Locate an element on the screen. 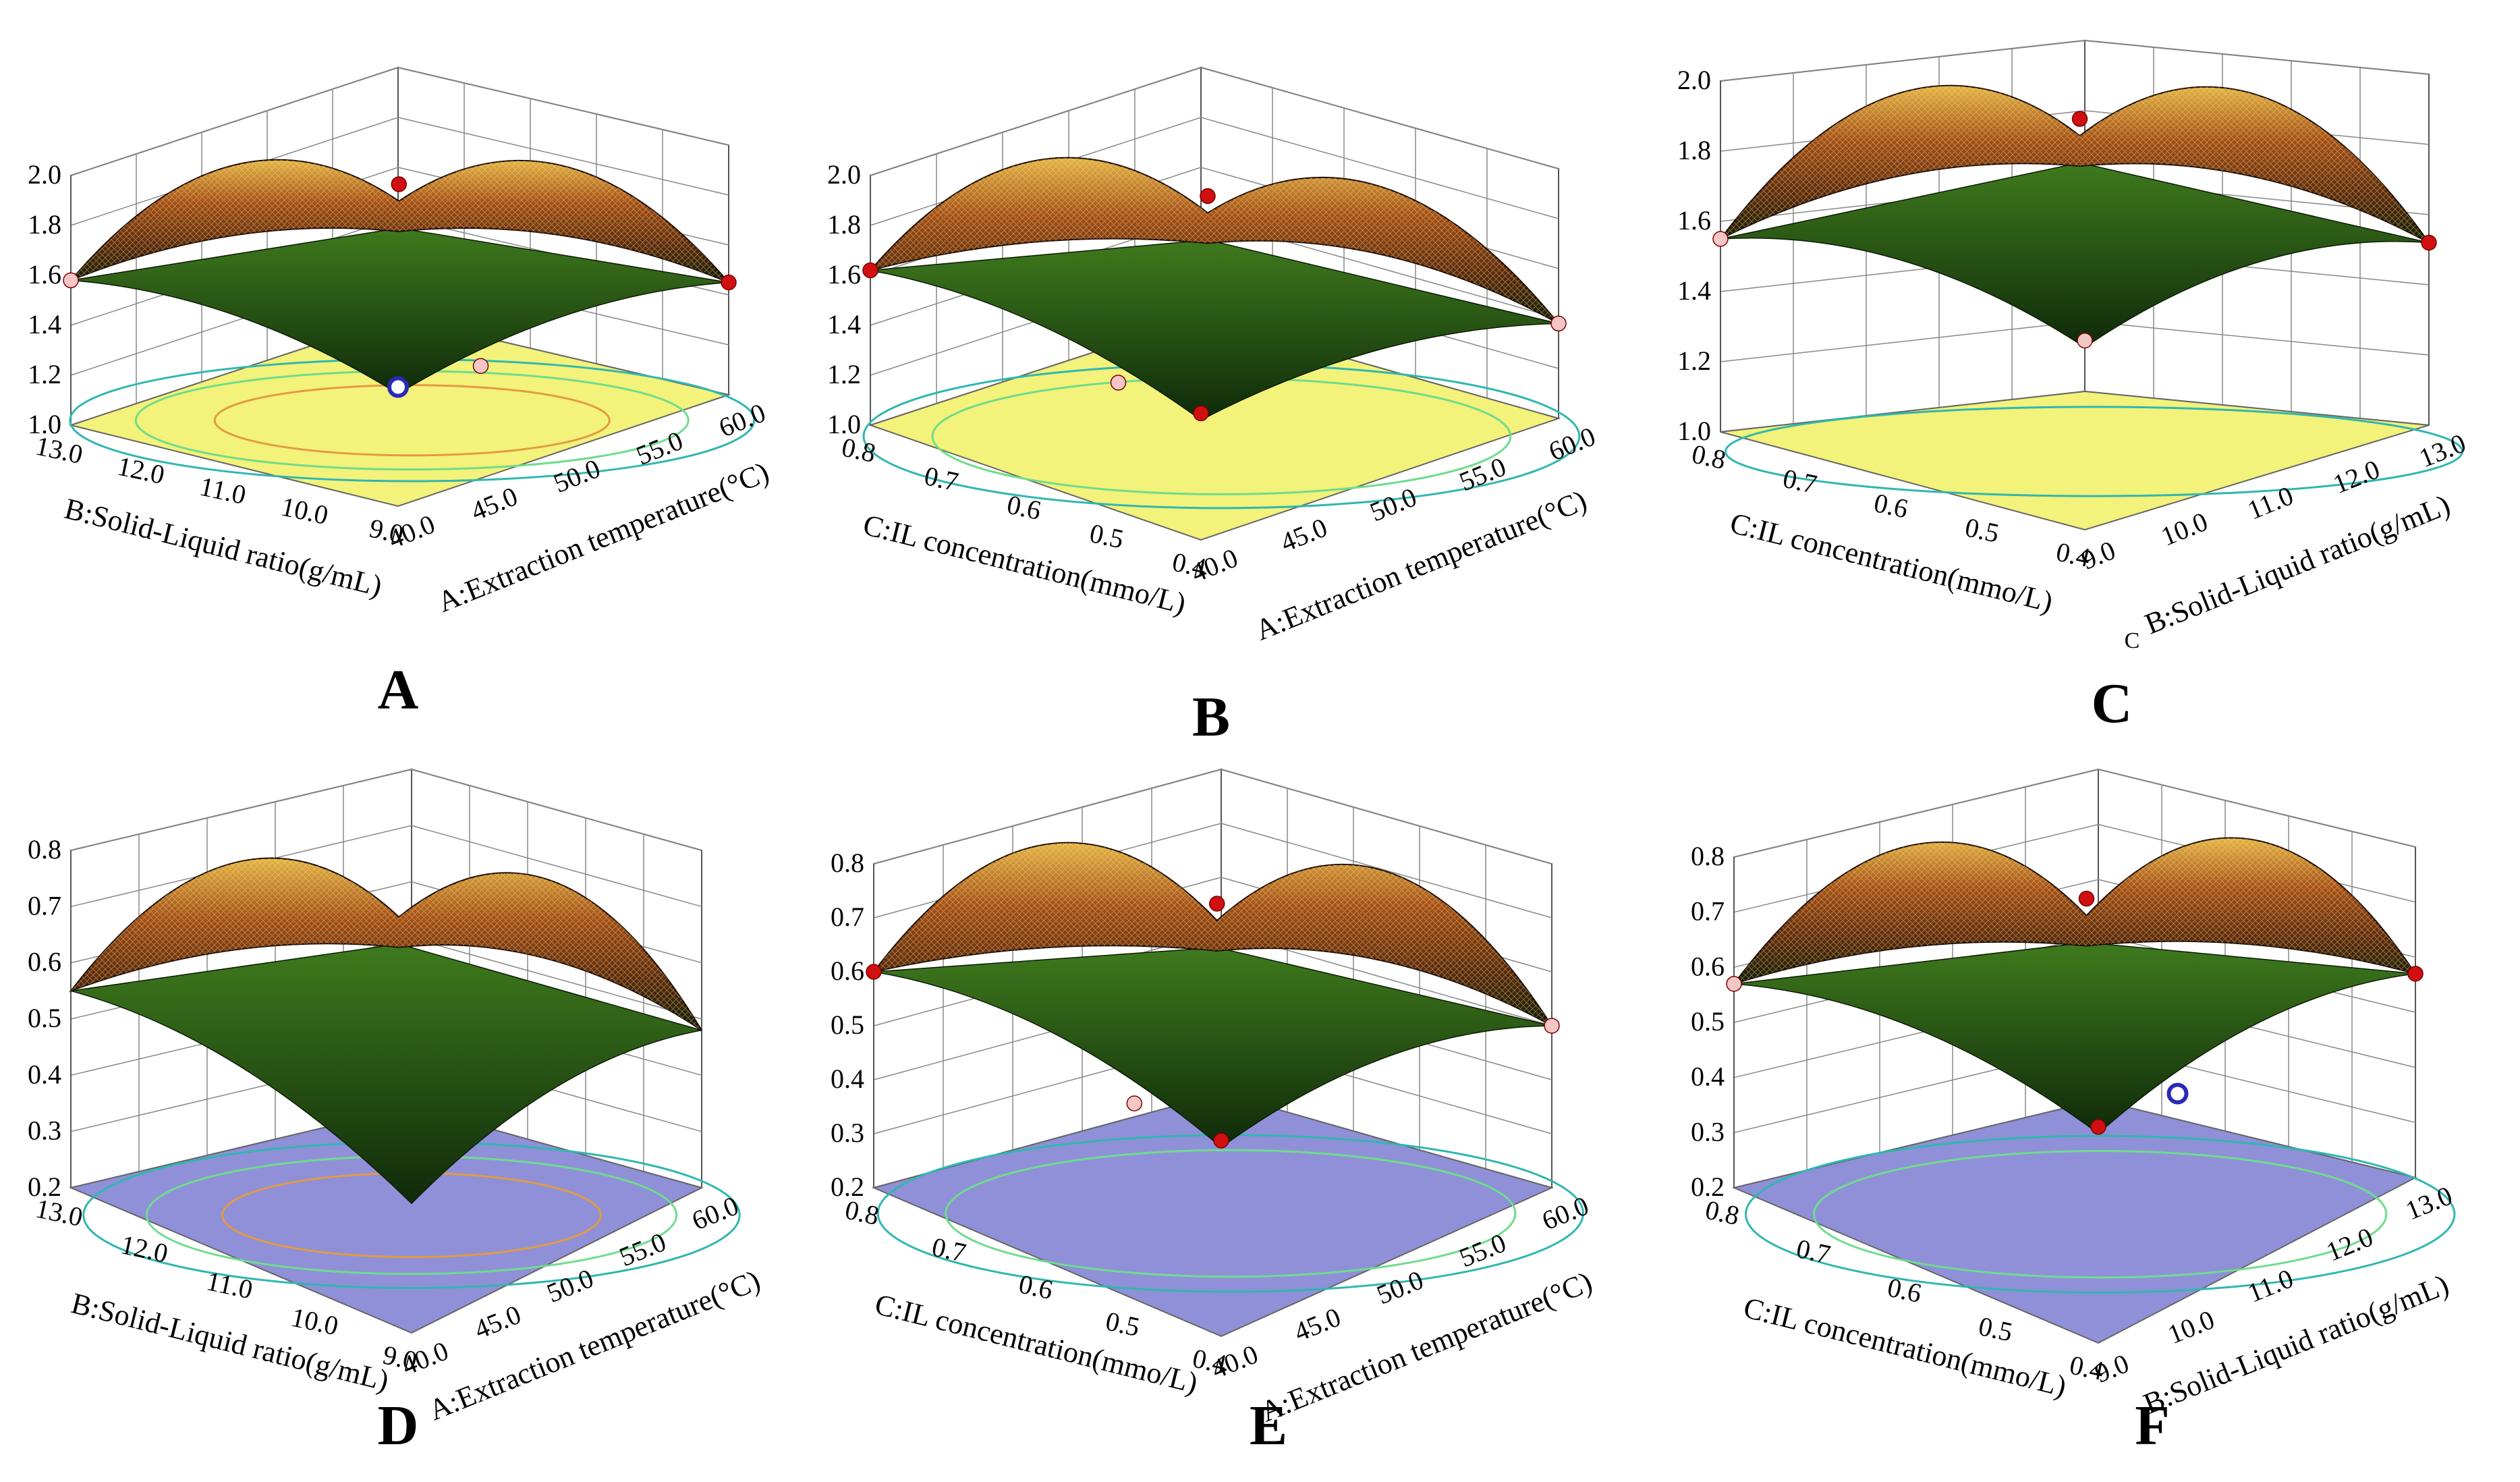  z-tick-label: 1.2 is located at coordinates (1694, 361).